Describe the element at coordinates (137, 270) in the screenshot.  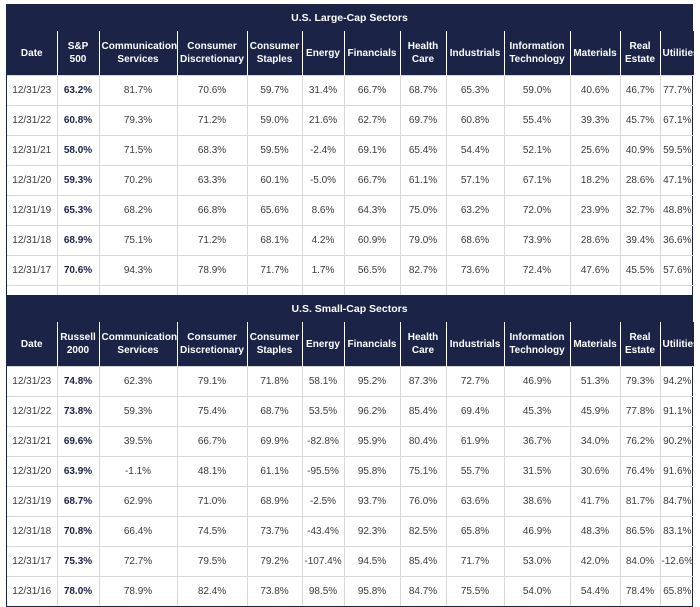
I see `sector-value-cell: 94.3%` at that location.